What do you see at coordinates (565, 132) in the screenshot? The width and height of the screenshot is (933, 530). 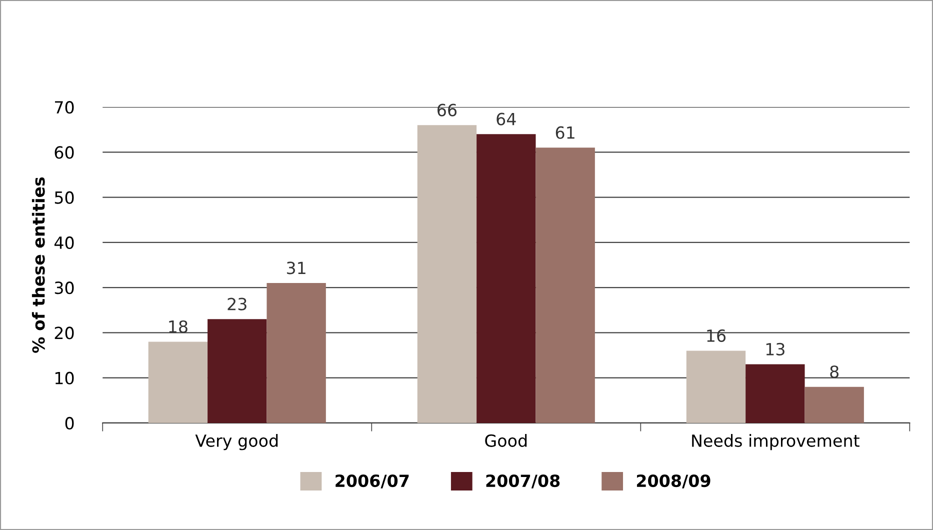 I see `data-label: 61` at bounding box center [565, 132].